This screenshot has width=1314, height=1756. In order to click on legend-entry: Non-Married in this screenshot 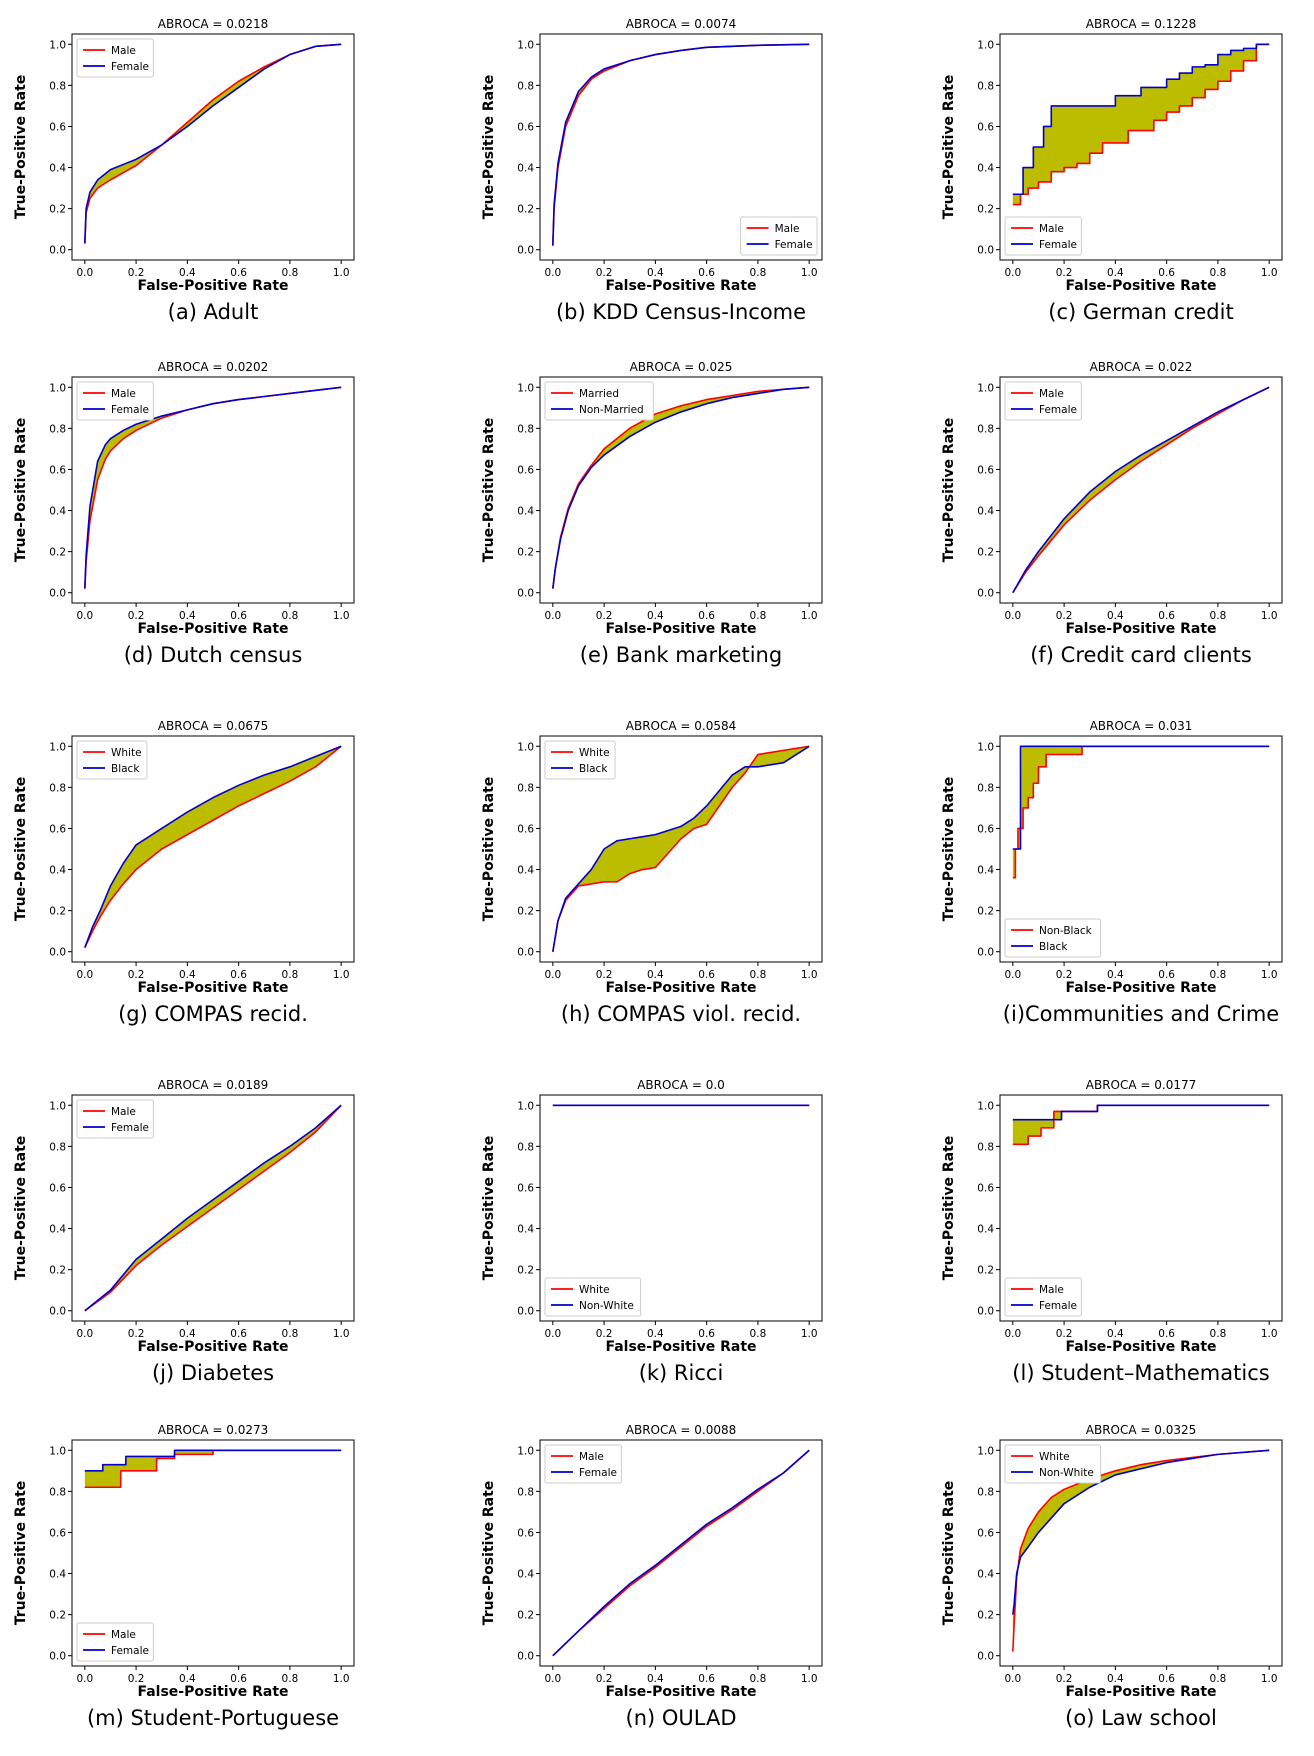, I will do `click(611, 410)`.